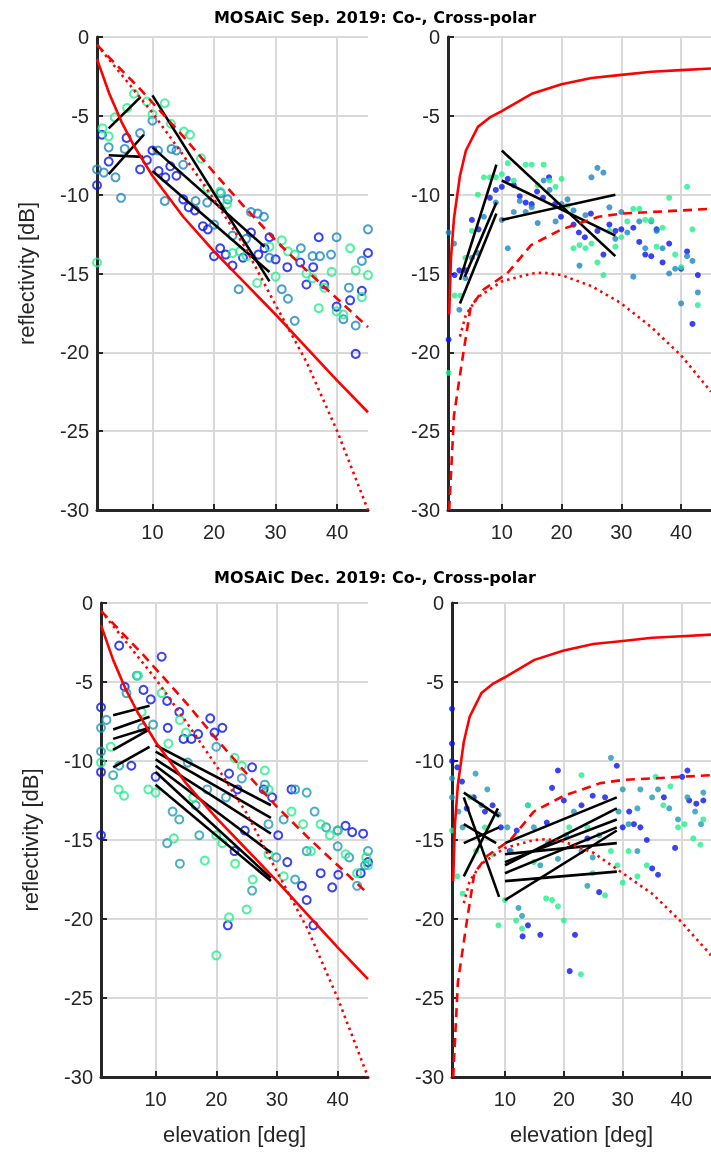 This screenshot has width=711, height=1159. Describe the element at coordinates (375, 577) in the screenshot. I see `chart-title: MOSAiC Dec. 2019: Co-, Cross-polar` at that location.